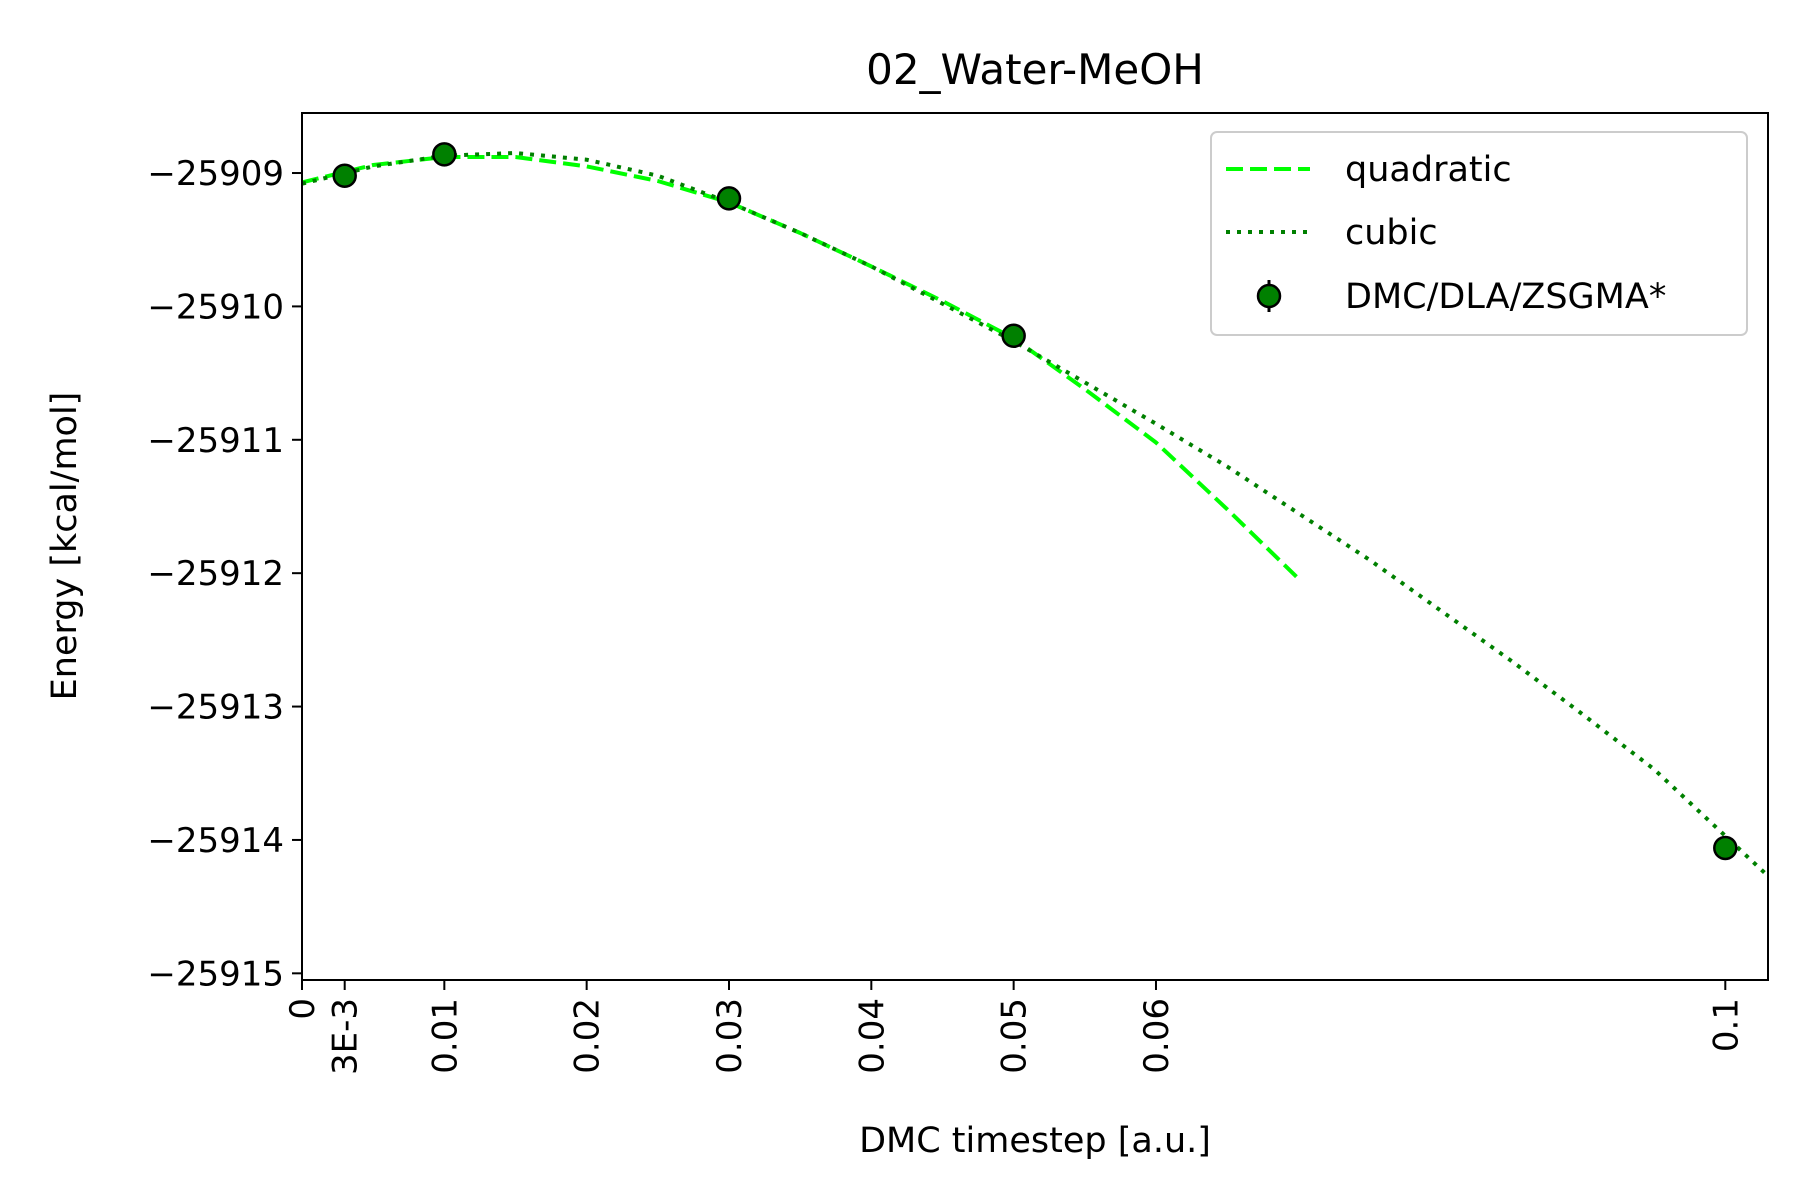 The image size is (1800, 1200). I want to click on legend-marker-dmc, so click(1269, 296).